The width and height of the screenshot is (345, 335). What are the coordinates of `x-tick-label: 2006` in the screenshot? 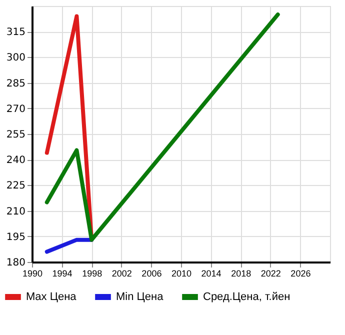 It's located at (152, 273).